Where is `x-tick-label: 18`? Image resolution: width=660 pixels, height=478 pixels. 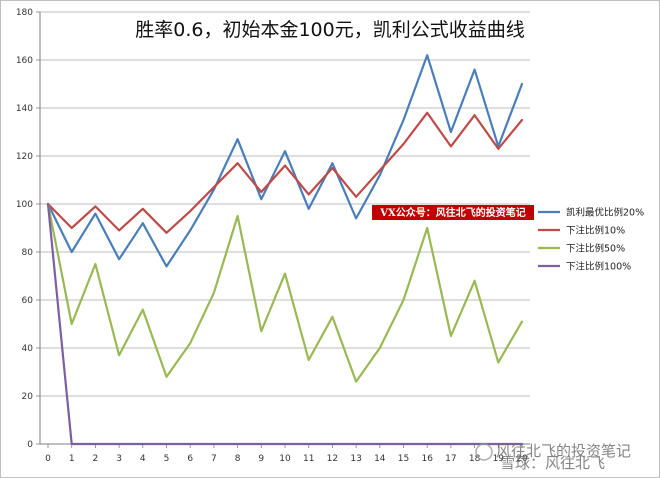 x-tick-label: 18 is located at coordinates (475, 459).